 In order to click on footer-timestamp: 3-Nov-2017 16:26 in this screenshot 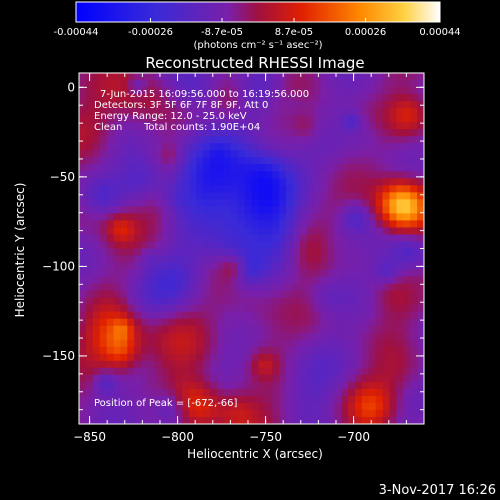, I will do `click(437, 490)`.